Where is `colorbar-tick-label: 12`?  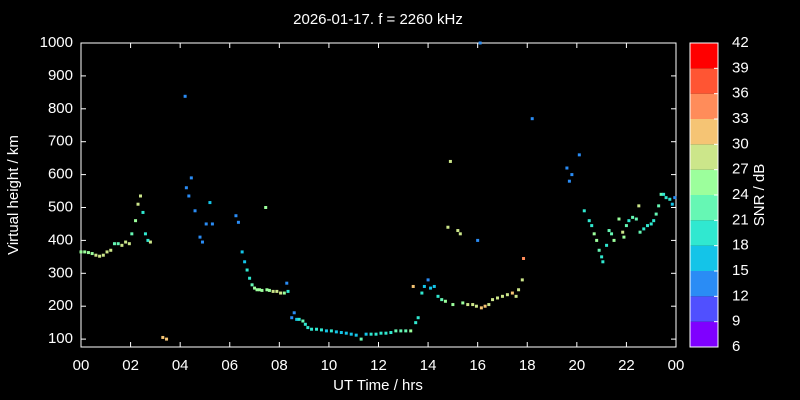 colorbar-tick-label: 12 is located at coordinates (740, 295).